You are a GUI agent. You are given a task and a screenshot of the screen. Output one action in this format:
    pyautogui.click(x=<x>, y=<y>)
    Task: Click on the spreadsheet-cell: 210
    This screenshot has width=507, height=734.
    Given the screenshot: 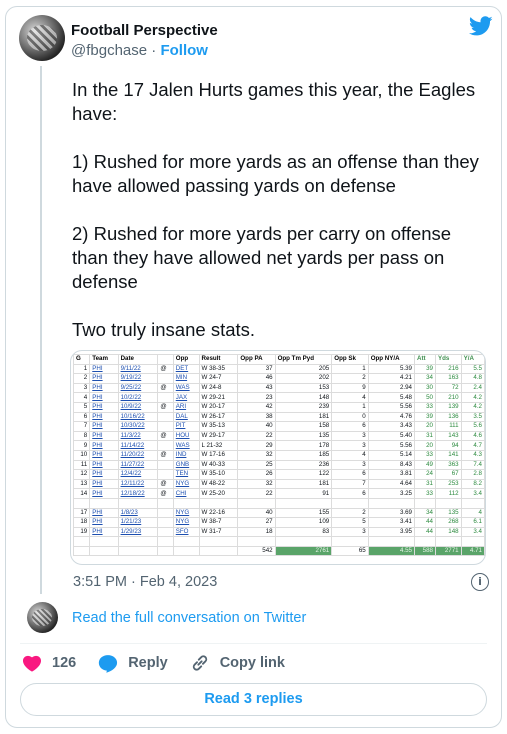 What is the action you would take?
    pyautogui.click(x=448, y=397)
    